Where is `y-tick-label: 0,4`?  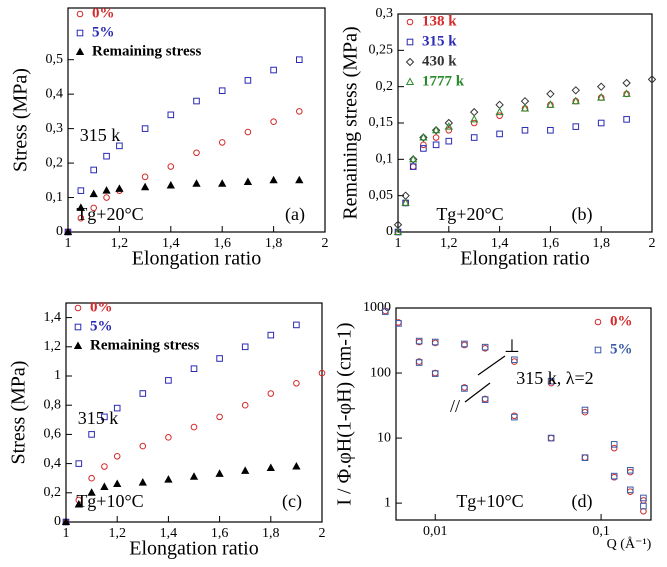
y-tick-label: 0,4 is located at coordinates (55, 93).